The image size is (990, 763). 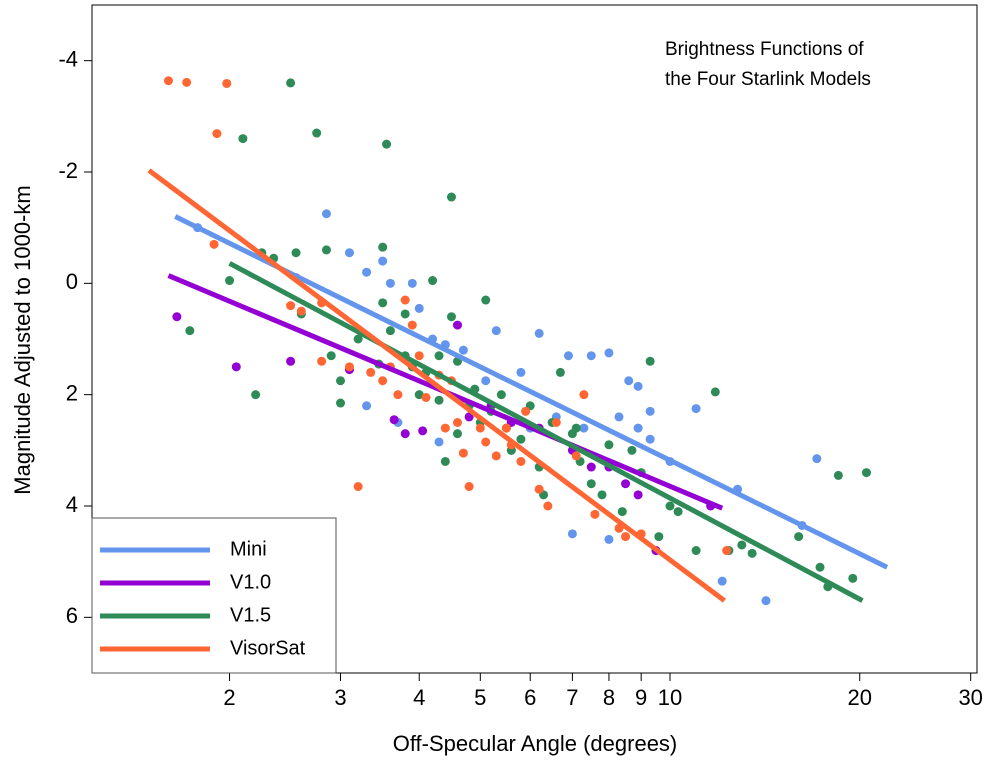 I want to click on x-tick-label: 7, so click(x=572, y=697).